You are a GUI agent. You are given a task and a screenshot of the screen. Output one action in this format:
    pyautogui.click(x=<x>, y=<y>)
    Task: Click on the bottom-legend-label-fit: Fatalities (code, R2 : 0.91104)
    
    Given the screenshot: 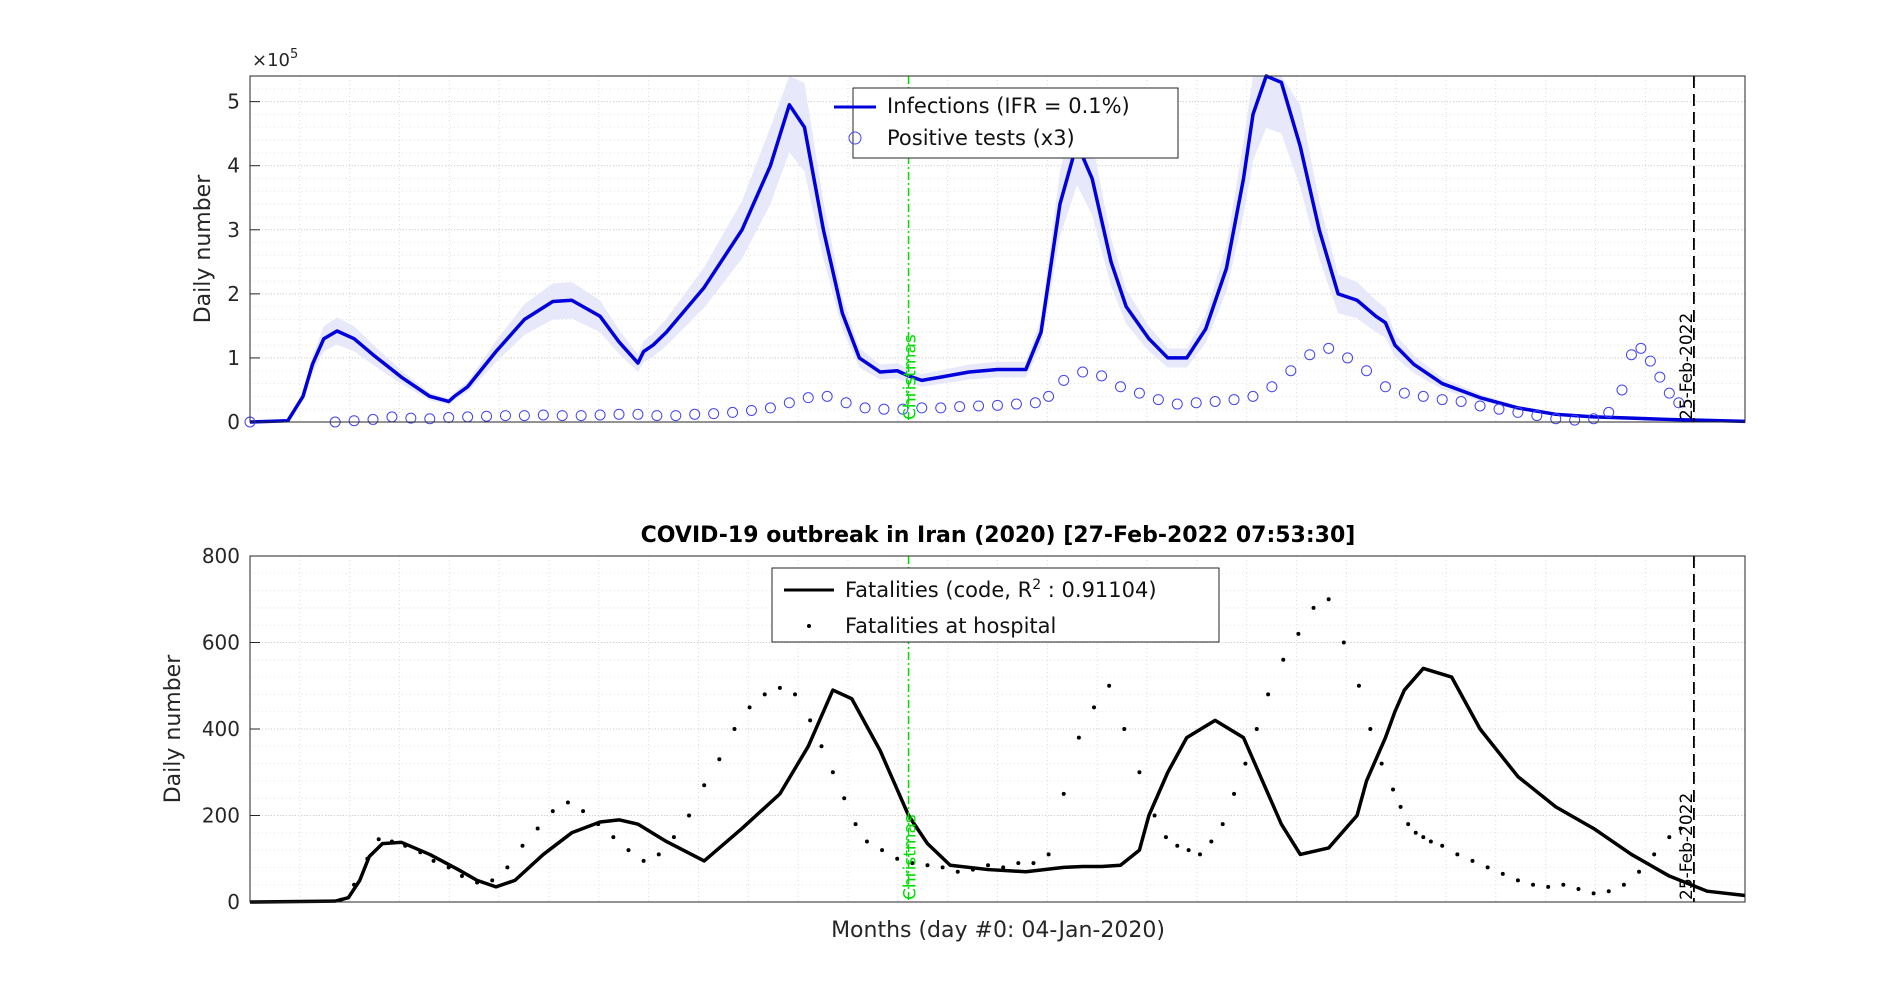 What is the action you would take?
    pyautogui.click(x=1001, y=589)
    